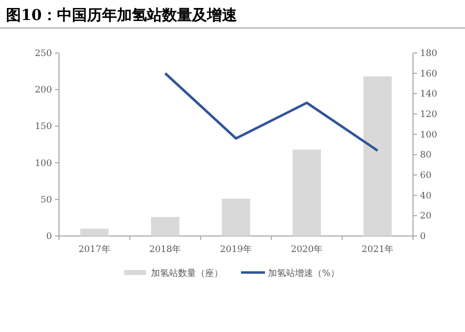 This screenshot has height=332, width=465. I want to click on y-tick-label: 250, so click(43, 54).